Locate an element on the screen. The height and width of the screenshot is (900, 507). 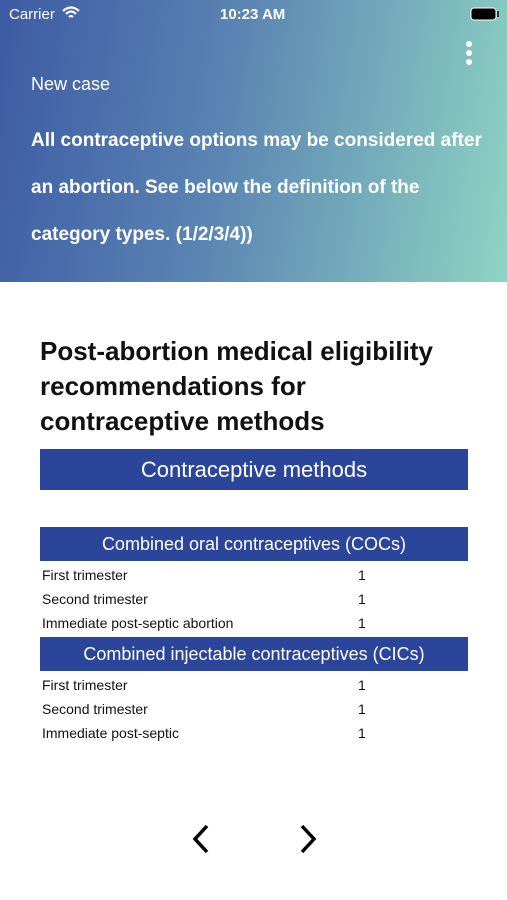
row-label: Immediate post-septic abortion is located at coordinates (138, 623).